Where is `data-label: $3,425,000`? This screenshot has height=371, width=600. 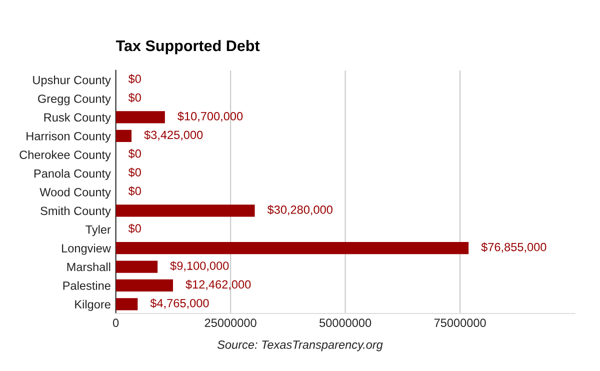
data-label: $3,425,000 is located at coordinates (173, 135).